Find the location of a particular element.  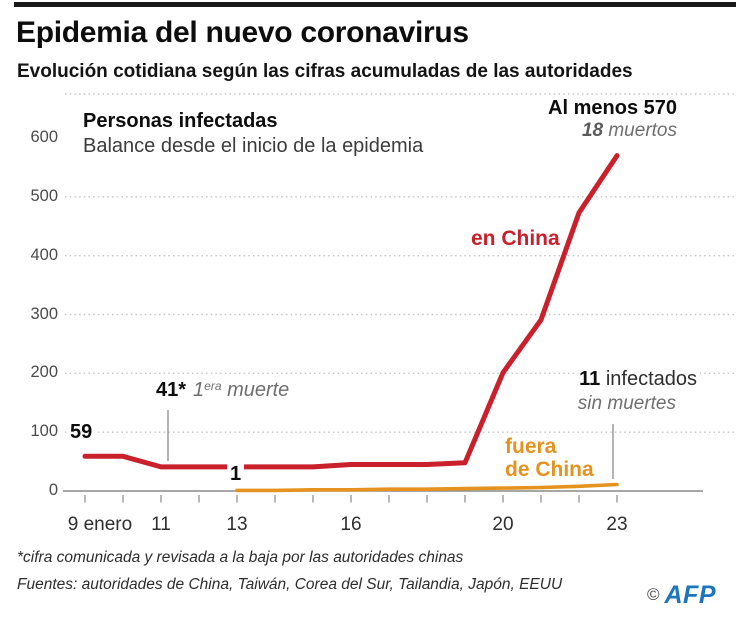

x-tick-label-23: 23 is located at coordinates (617, 524).